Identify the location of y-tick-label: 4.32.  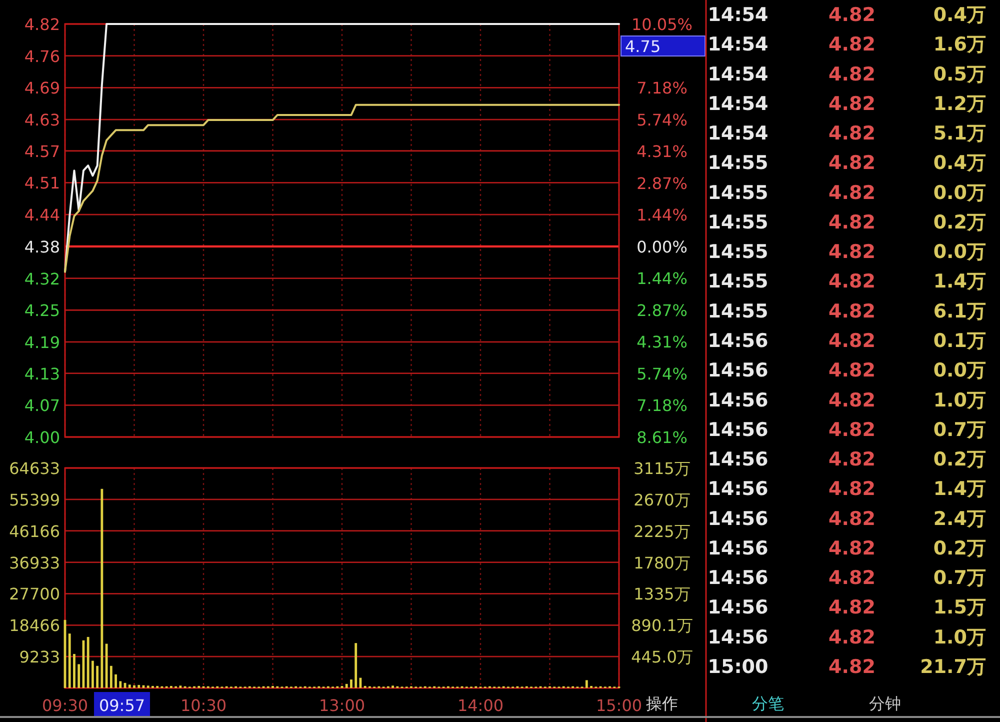
(42, 278).